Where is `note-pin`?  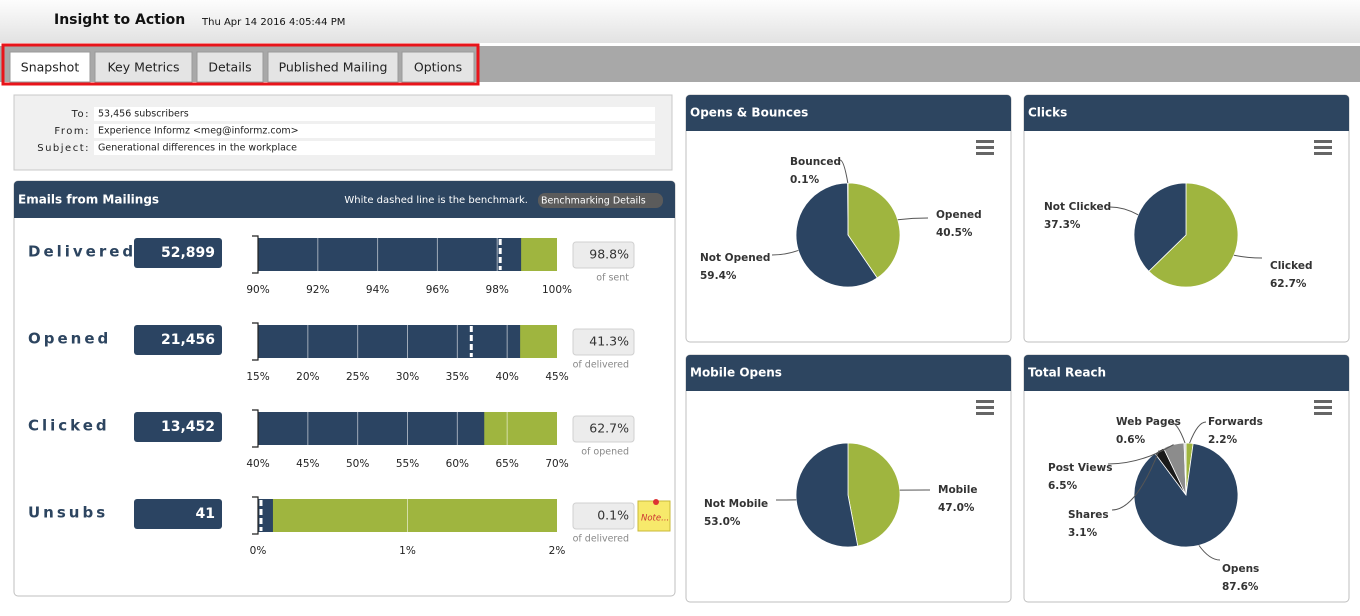 note-pin is located at coordinates (656, 502).